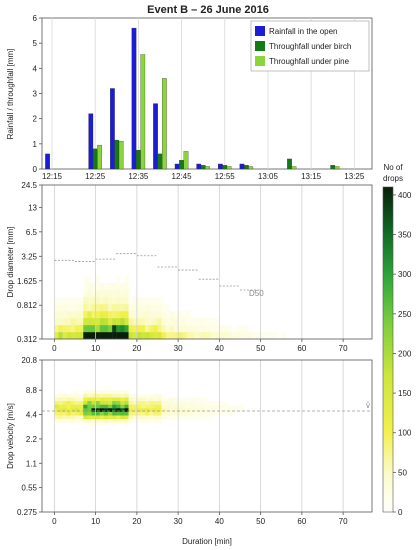 The width and height of the screenshot is (416, 550). What do you see at coordinates (301, 521) in the screenshot?
I see `x-tick-label: 60` at bounding box center [301, 521].